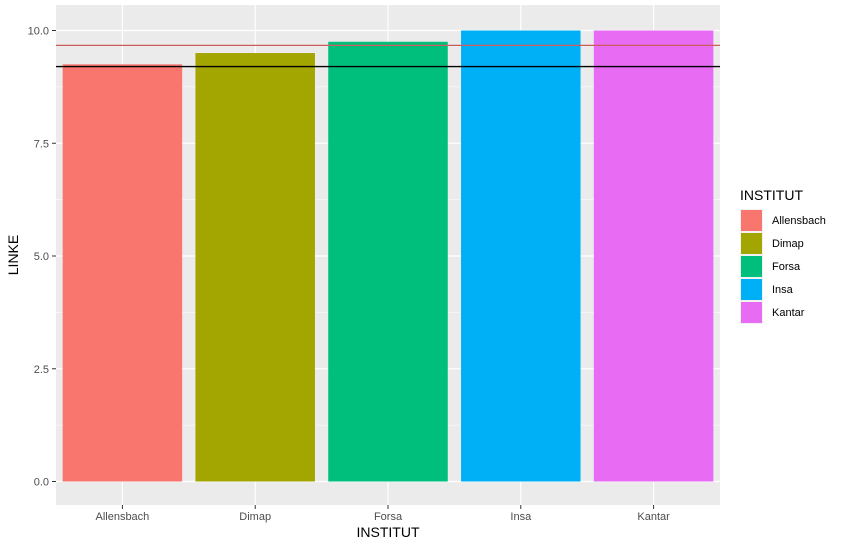 The image size is (848, 548). I want to click on bar-allensbach, so click(122, 273).